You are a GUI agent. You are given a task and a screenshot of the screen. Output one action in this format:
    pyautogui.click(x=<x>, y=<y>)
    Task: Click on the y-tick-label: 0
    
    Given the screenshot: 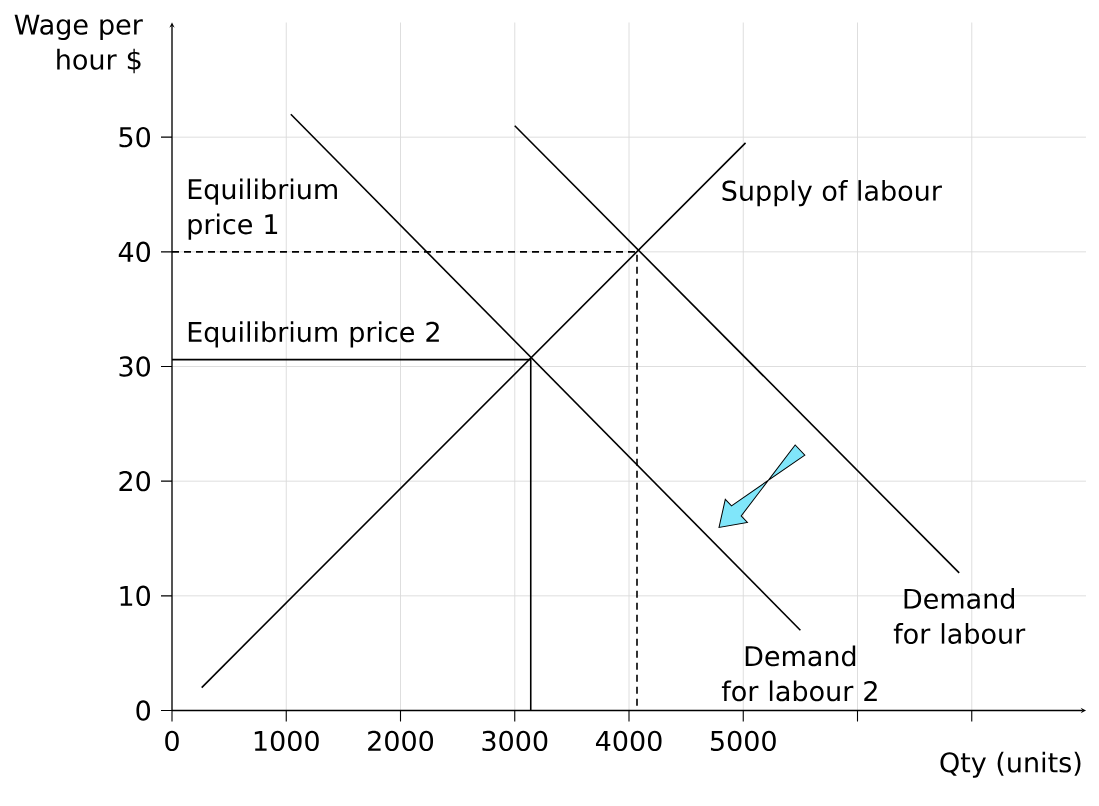 What is the action you would take?
    pyautogui.click(x=143, y=710)
    